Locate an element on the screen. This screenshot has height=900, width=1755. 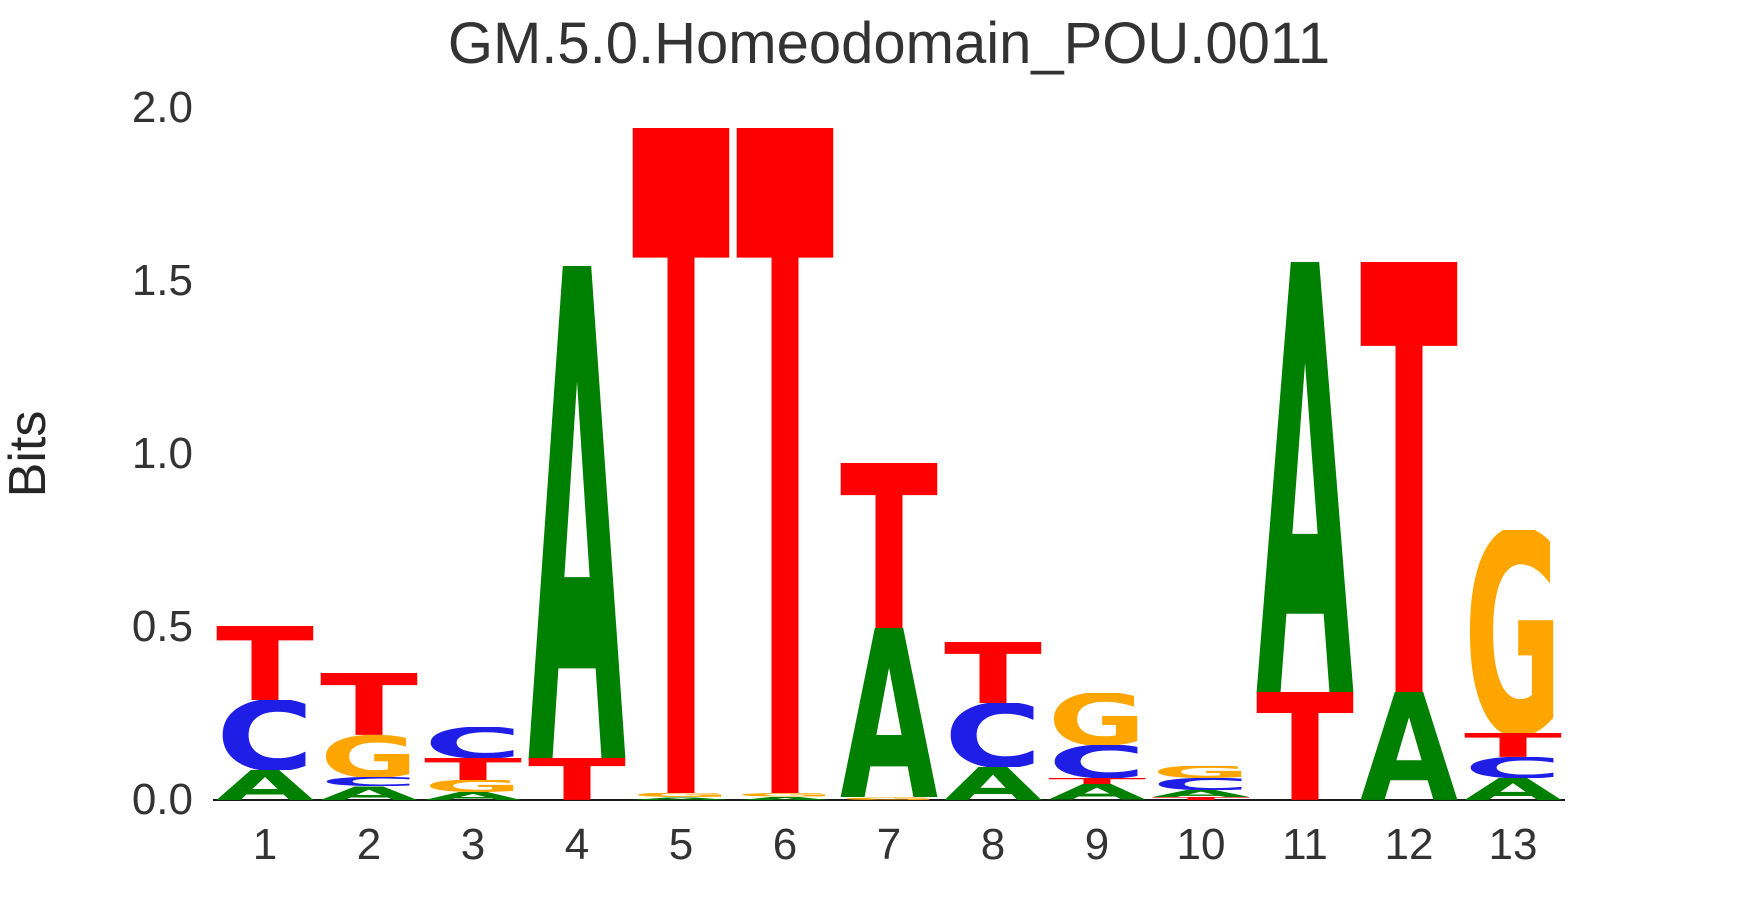
logo-pos10-letter-T: T is located at coordinates (1201, 798).